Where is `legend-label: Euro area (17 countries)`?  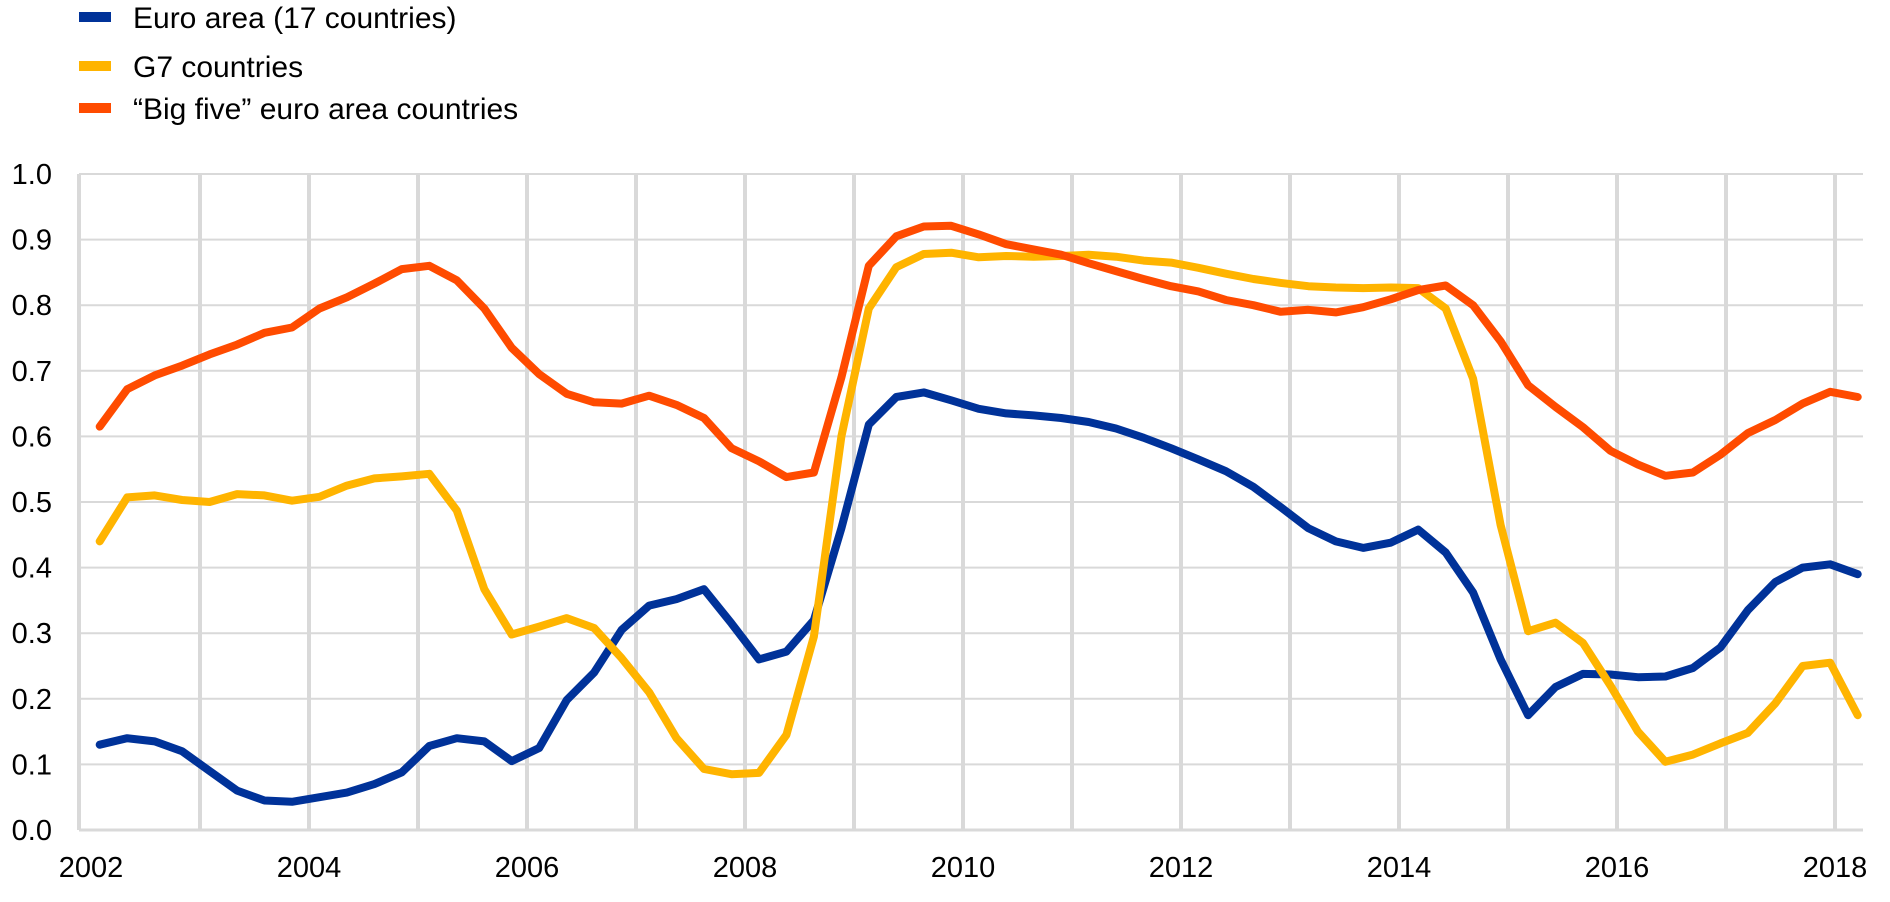
legend-label: Euro area (17 countries) is located at coordinates (295, 18).